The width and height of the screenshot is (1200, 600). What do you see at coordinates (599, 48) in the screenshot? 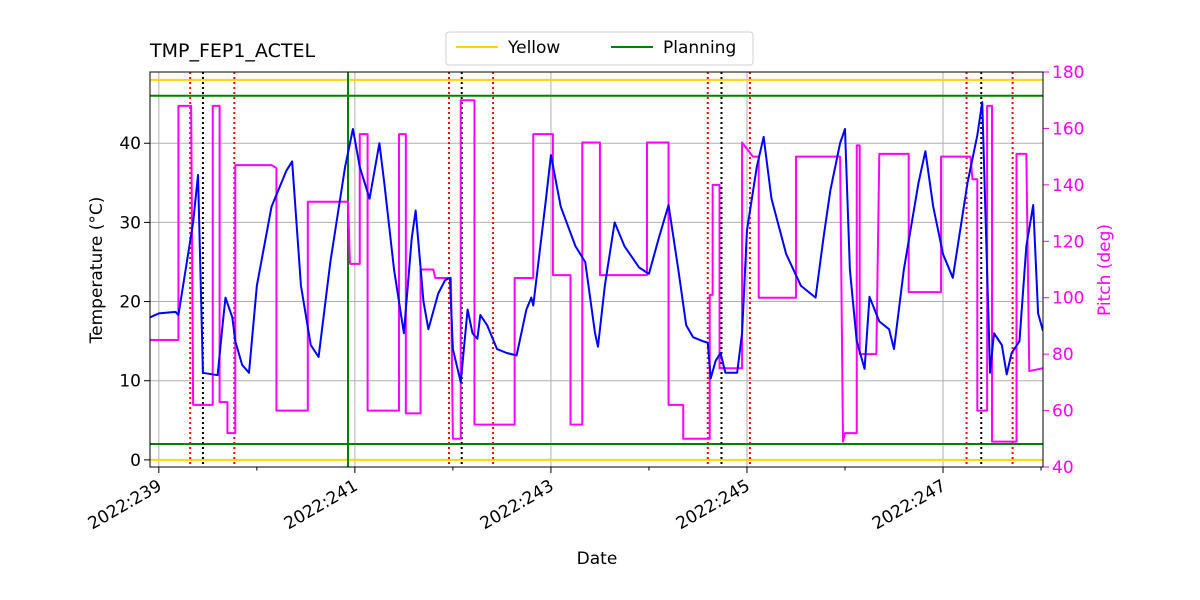
I see `legend-box` at bounding box center [599, 48].